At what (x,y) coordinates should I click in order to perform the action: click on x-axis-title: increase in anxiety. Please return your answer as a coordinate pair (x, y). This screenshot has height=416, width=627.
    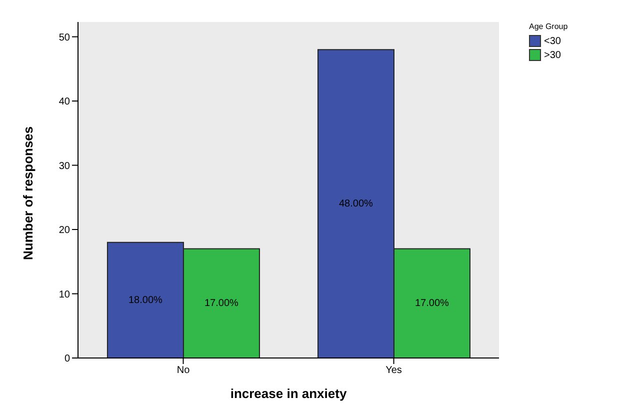
    Looking at the image, I should click on (289, 393).